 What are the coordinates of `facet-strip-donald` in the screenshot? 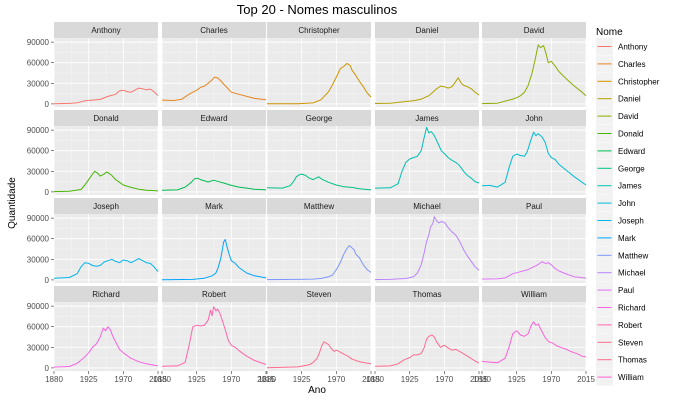 It's located at (106, 118).